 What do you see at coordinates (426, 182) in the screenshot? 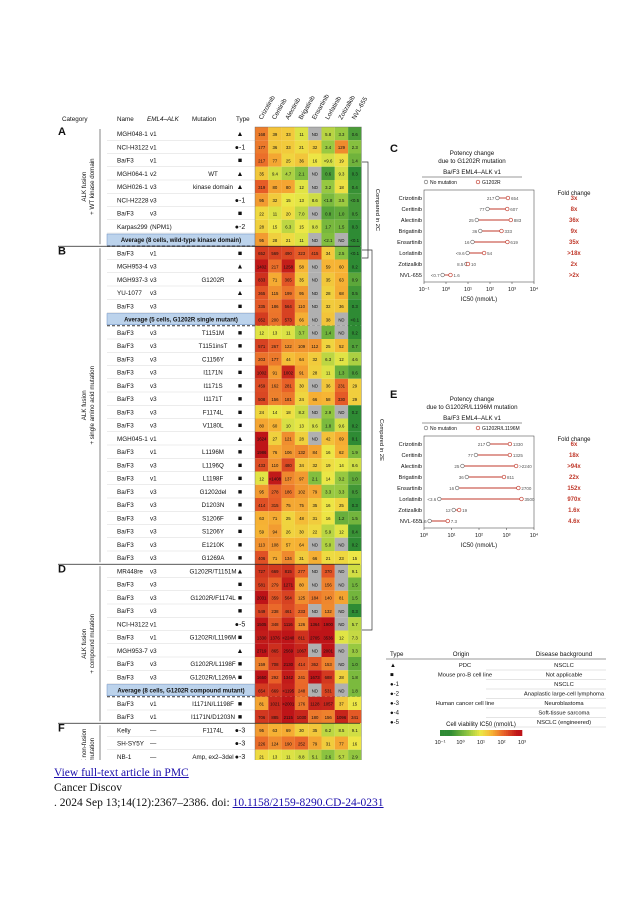
I see `legend-no-mutation-marker` at bounding box center [426, 182].